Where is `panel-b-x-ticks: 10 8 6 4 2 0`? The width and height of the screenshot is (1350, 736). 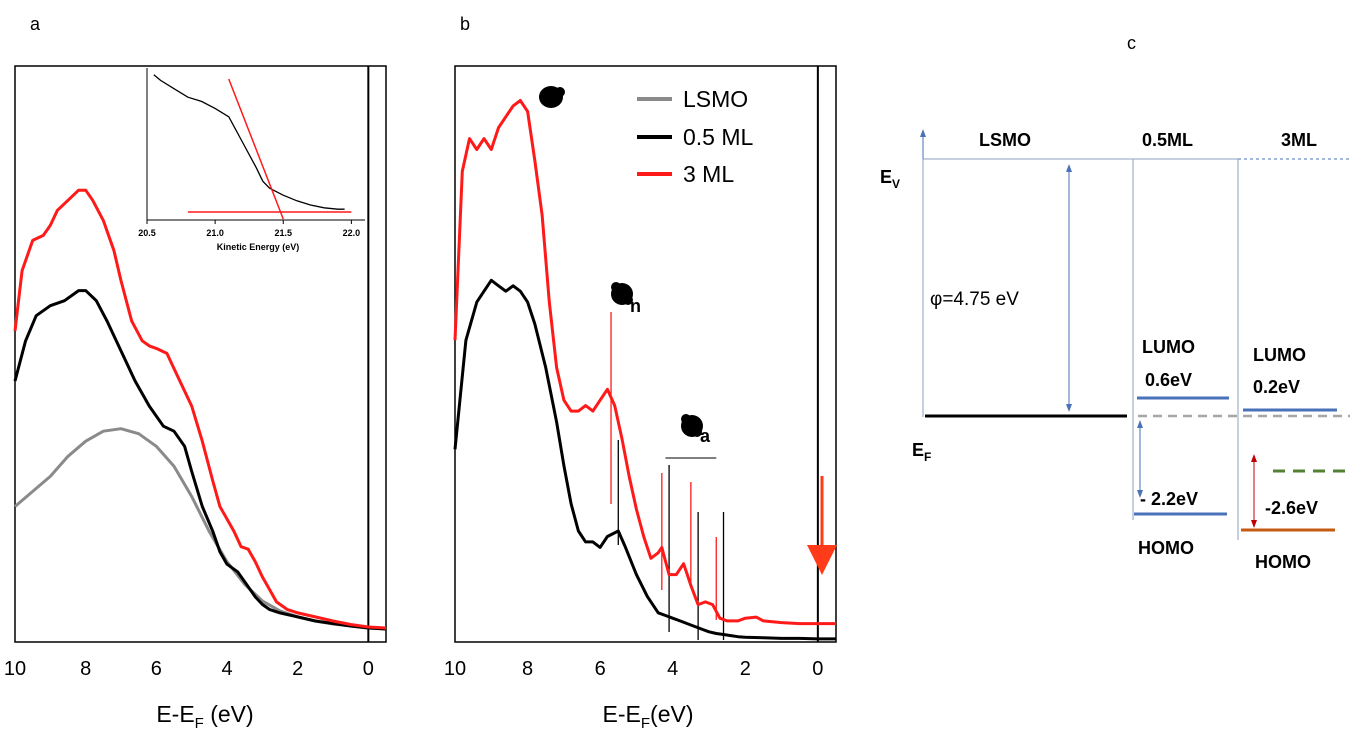
panel-b-x-ticks: 10 8 6 4 2 0 is located at coordinates (634, 669).